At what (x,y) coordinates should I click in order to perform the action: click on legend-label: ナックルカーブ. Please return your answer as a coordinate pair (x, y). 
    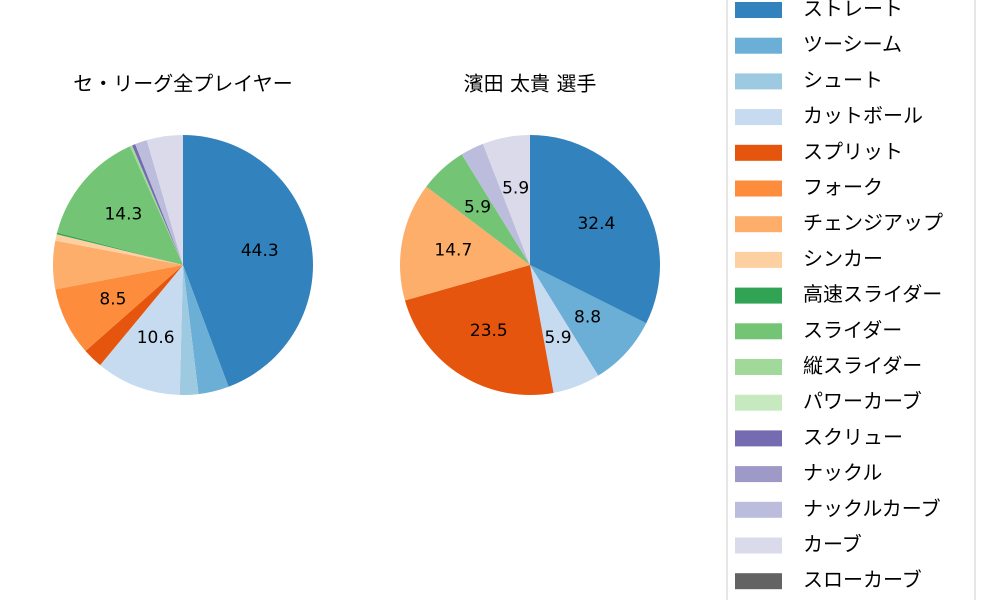
    Looking at the image, I should click on (872, 508).